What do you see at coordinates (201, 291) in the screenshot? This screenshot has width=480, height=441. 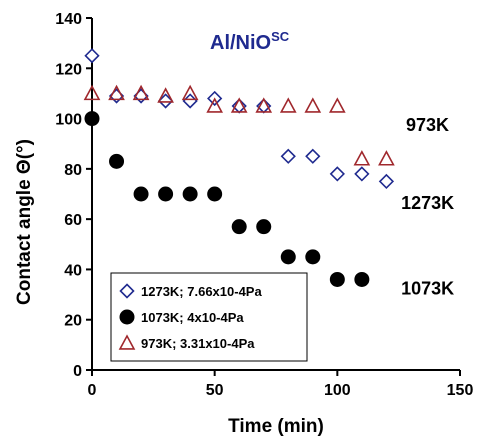 I see `legend-label: 1273K; 7.66x10-4Pa` at bounding box center [201, 291].